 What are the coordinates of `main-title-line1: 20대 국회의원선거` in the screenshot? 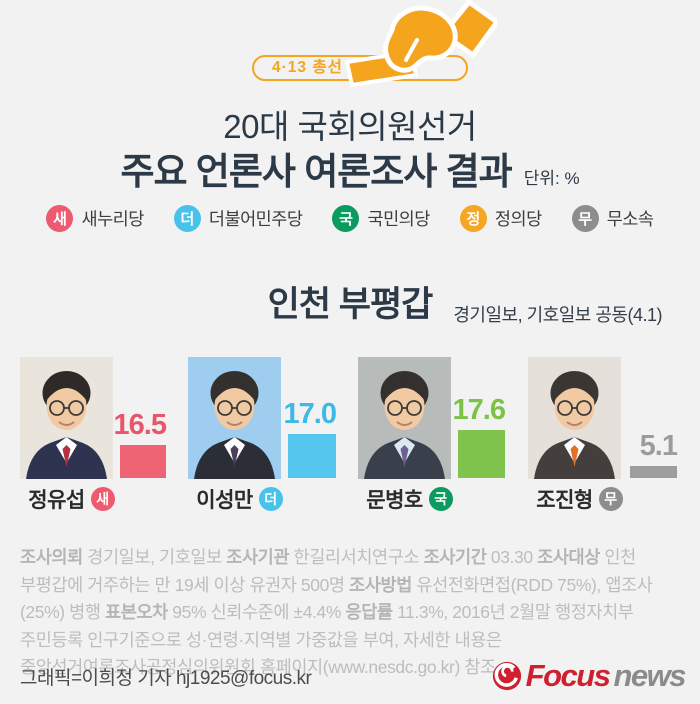 It's located at (350, 126).